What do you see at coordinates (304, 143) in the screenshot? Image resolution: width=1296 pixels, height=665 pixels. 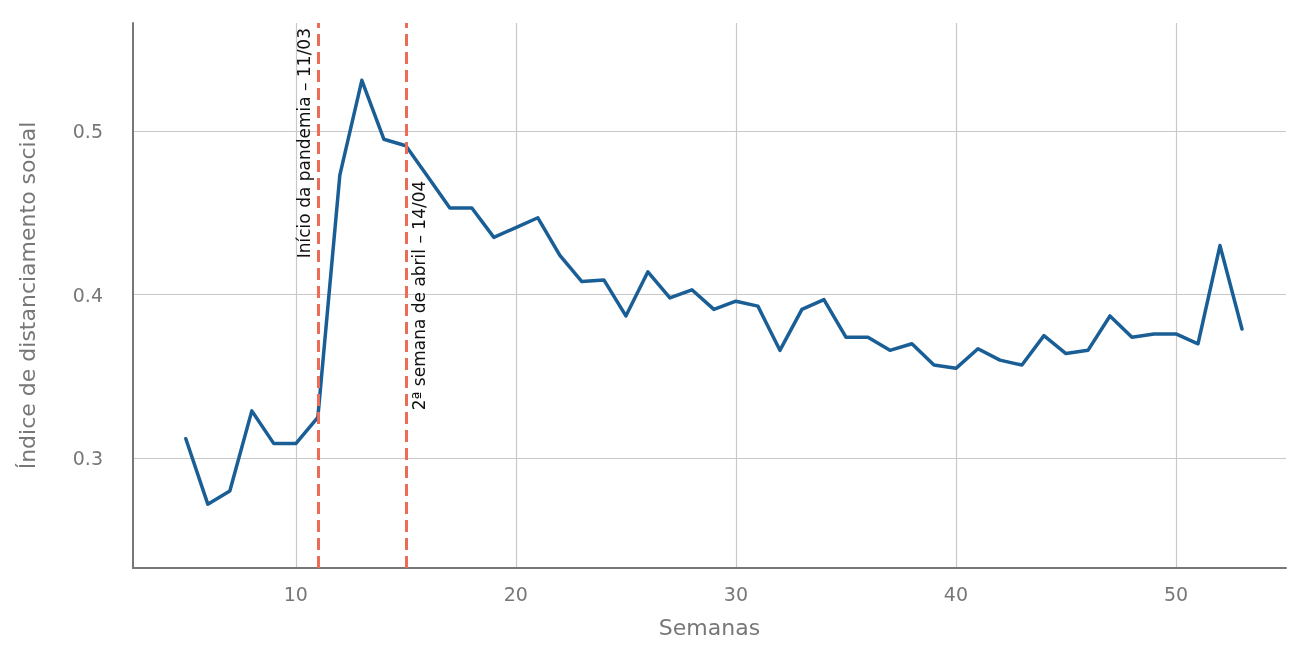 I see `ref-line-label: Início da pandemia – 11/03` at bounding box center [304, 143].